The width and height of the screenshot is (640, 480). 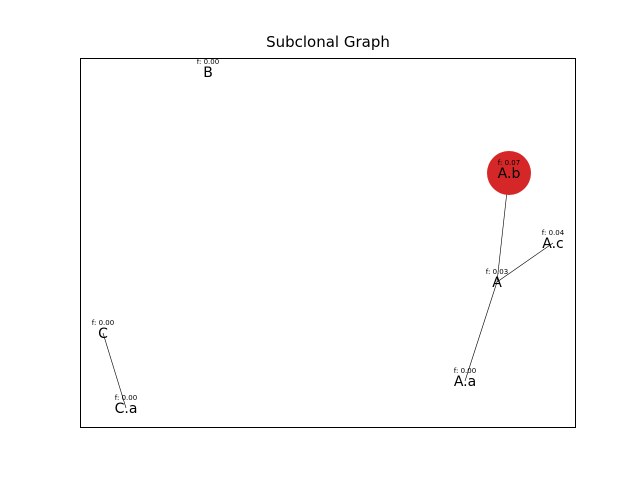 I want to click on node-c-a: f: 0.00C.a, so click(x=126, y=405).